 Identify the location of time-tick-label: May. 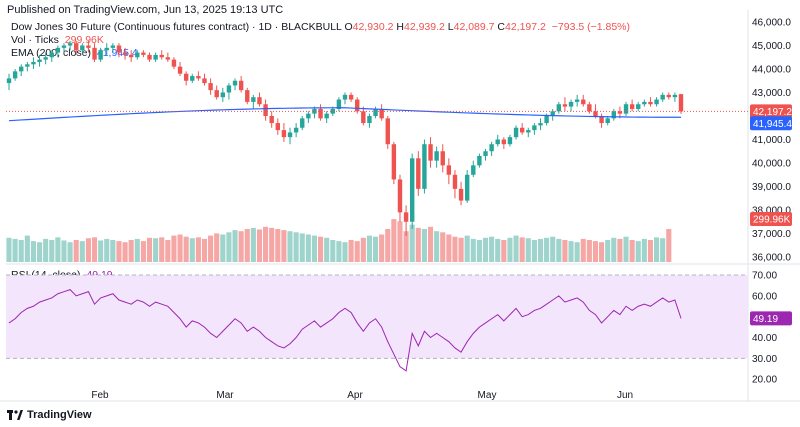
(487, 395).